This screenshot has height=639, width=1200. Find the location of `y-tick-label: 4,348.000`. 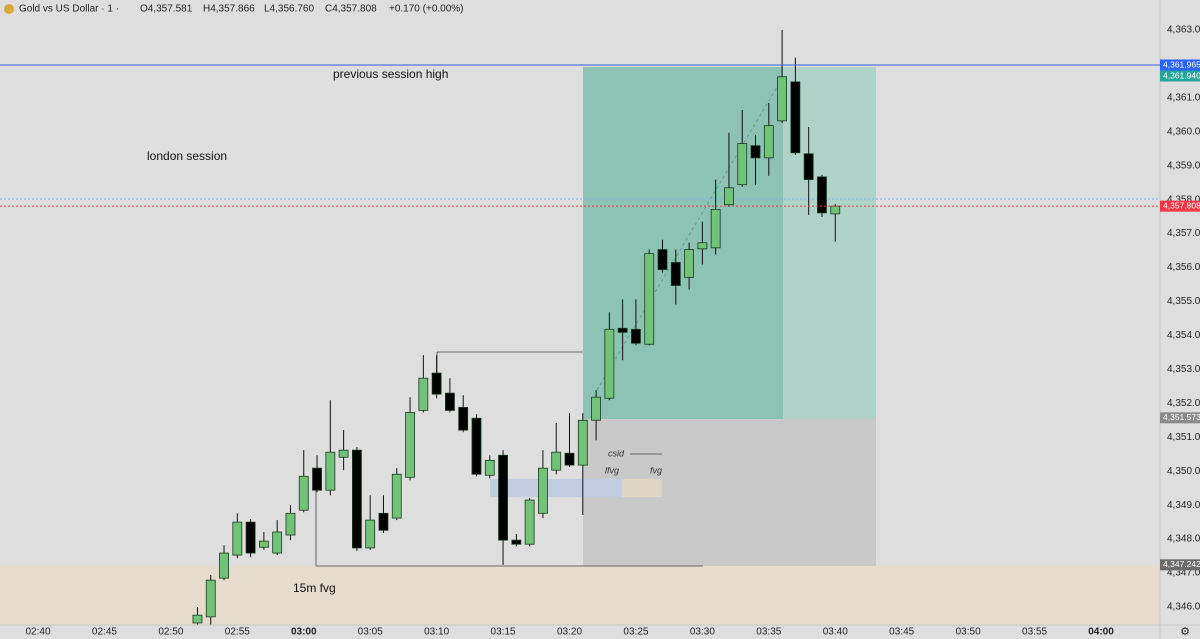

y-tick-label: 4,348.000 is located at coordinates (1183, 539).